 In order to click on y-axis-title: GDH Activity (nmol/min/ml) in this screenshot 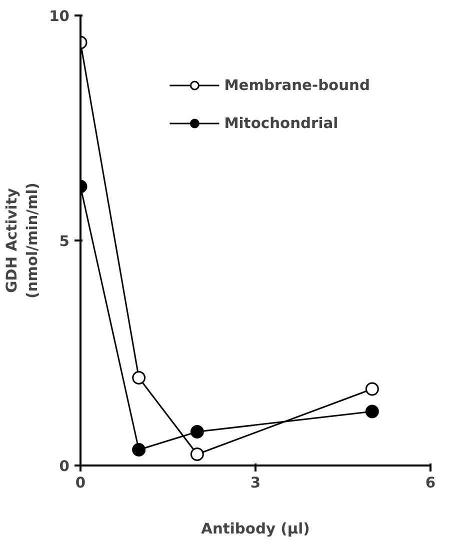, I will do `click(23, 240)`.